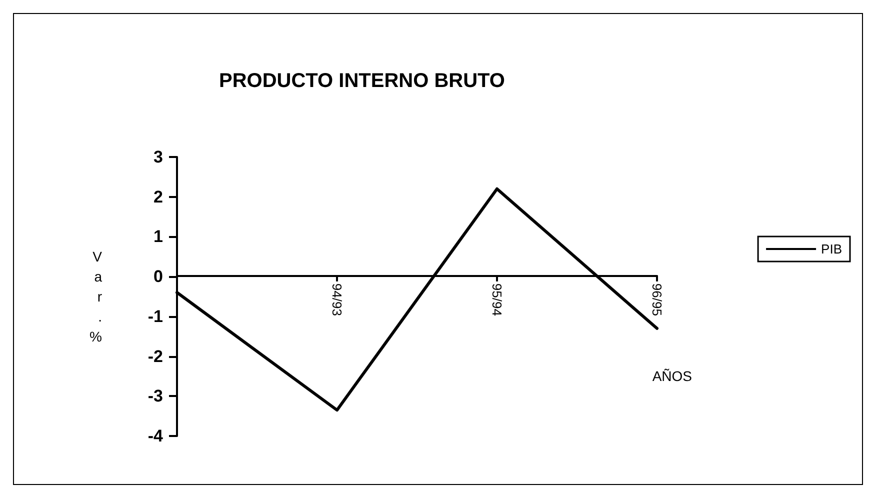 Image resolution: width=877 pixels, height=499 pixels. Describe the element at coordinates (158, 157) in the screenshot. I see `y-tick-label: 3` at that location.